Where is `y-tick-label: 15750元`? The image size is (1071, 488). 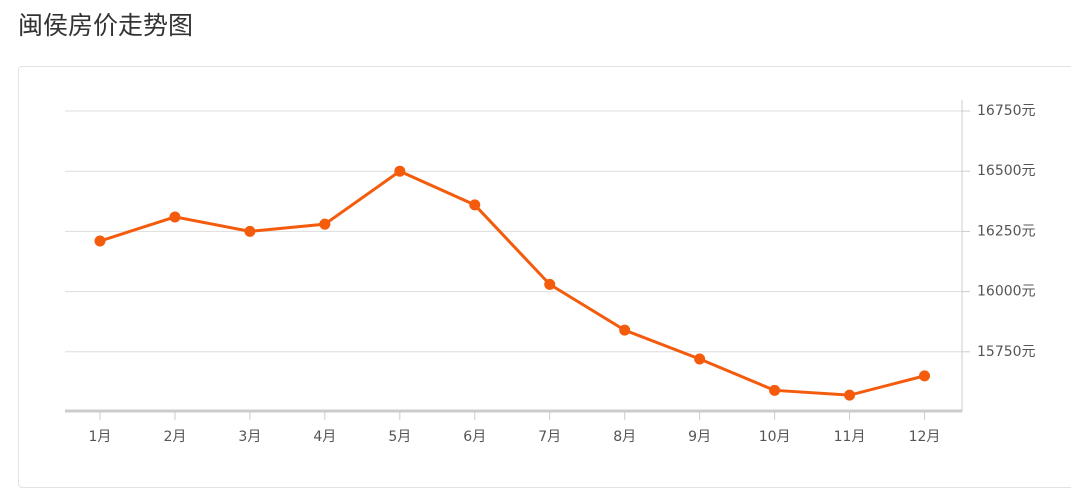 y-tick-label: 15750元 is located at coordinates (1006, 352).